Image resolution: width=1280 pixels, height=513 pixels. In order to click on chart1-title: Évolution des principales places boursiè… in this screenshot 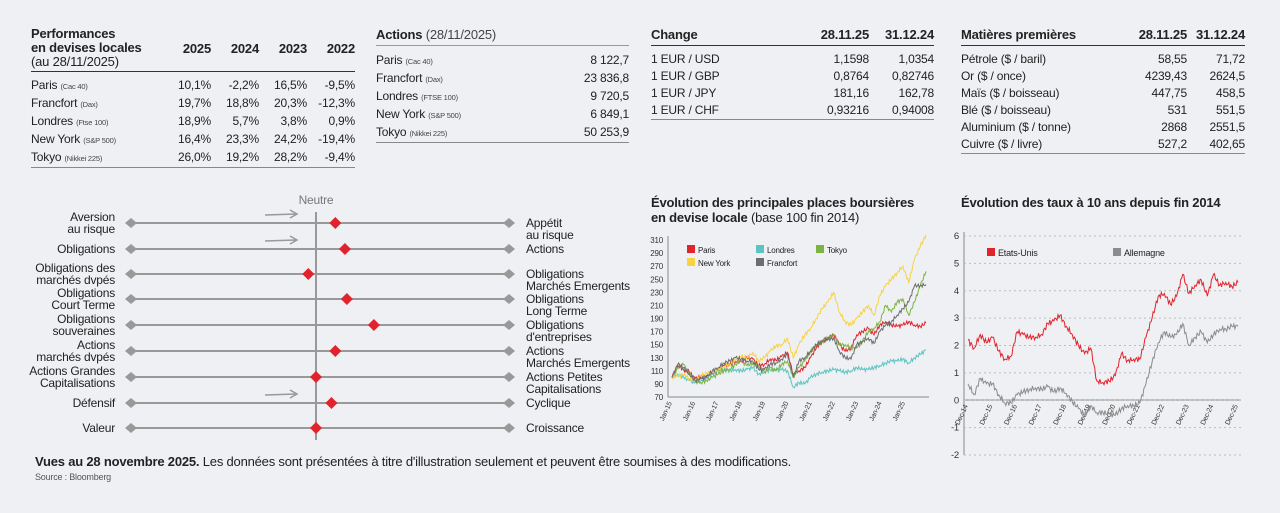, I will do `click(782, 210)`.